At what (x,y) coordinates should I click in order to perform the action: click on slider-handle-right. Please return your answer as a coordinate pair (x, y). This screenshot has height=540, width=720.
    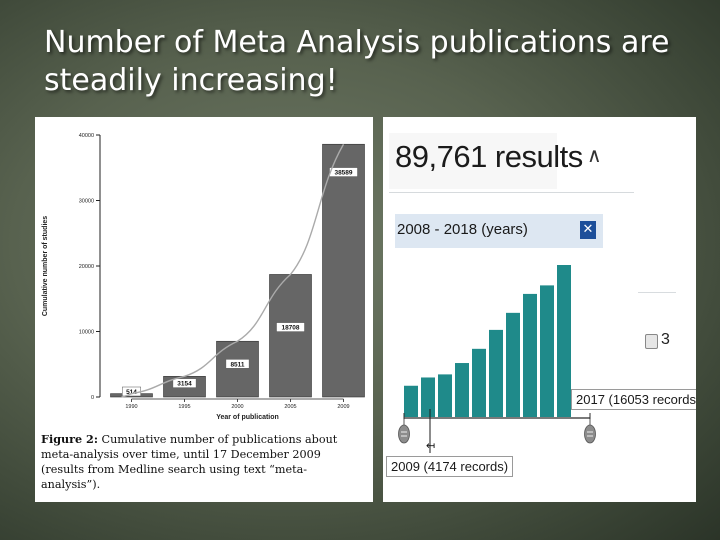
    Looking at the image, I should click on (590, 434).